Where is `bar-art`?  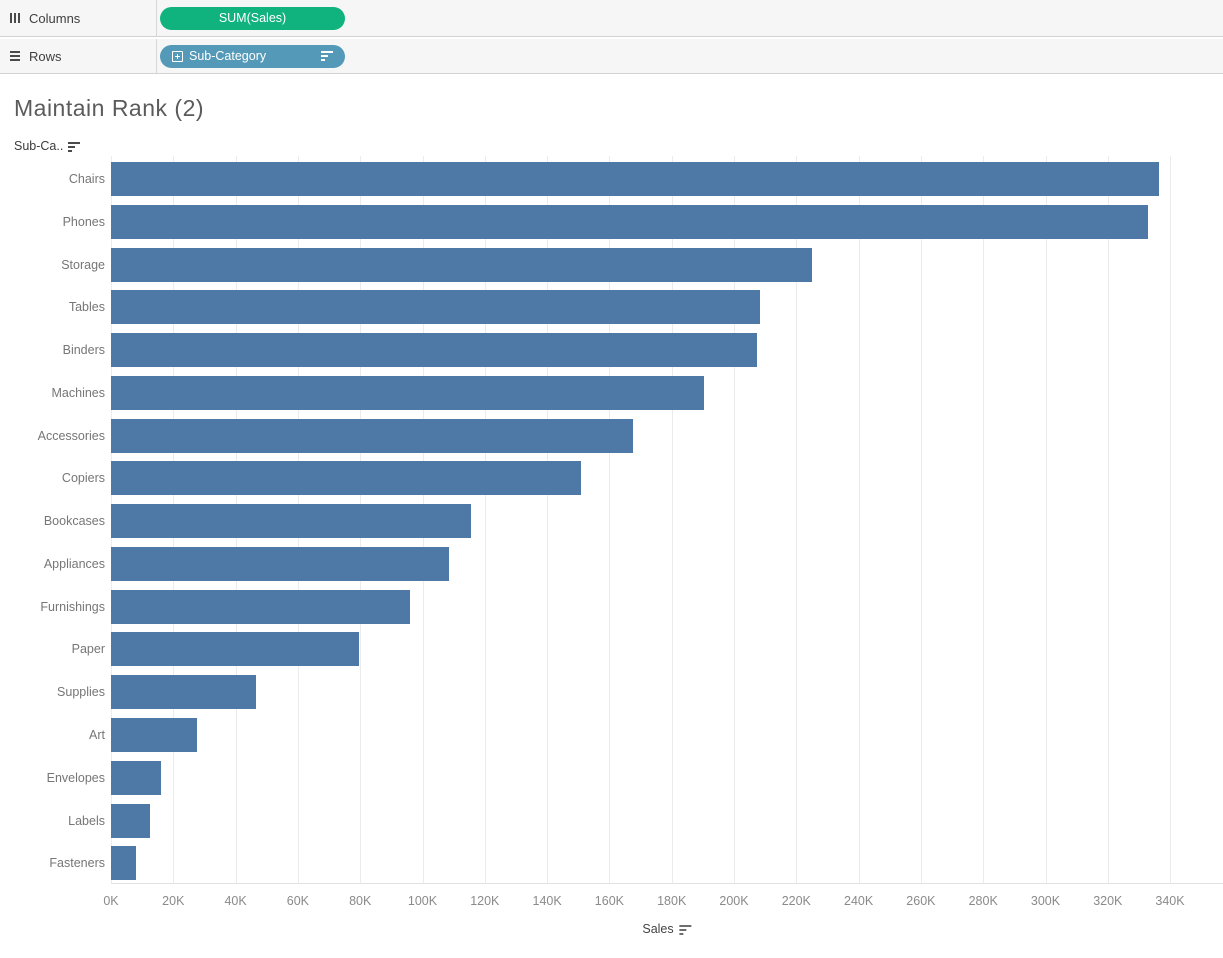 bar-art is located at coordinates (154, 734).